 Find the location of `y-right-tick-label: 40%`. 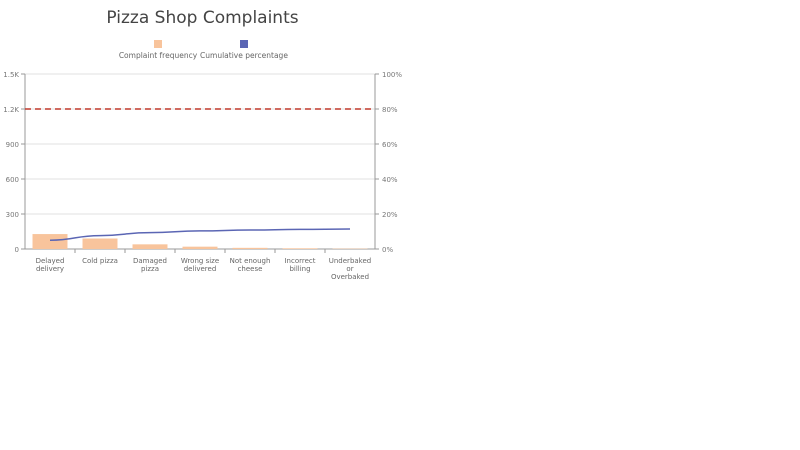

y-right-tick-label: 40% is located at coordinates (390, 180).